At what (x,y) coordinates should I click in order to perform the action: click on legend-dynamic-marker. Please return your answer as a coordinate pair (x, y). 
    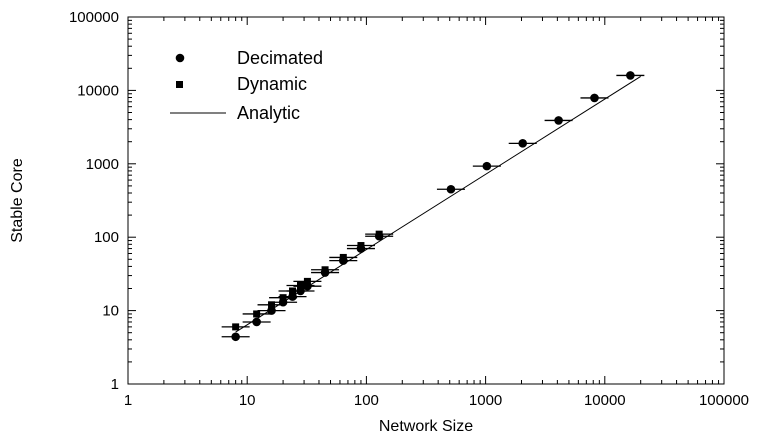
    Looking at the image, I should click on (179, 84).